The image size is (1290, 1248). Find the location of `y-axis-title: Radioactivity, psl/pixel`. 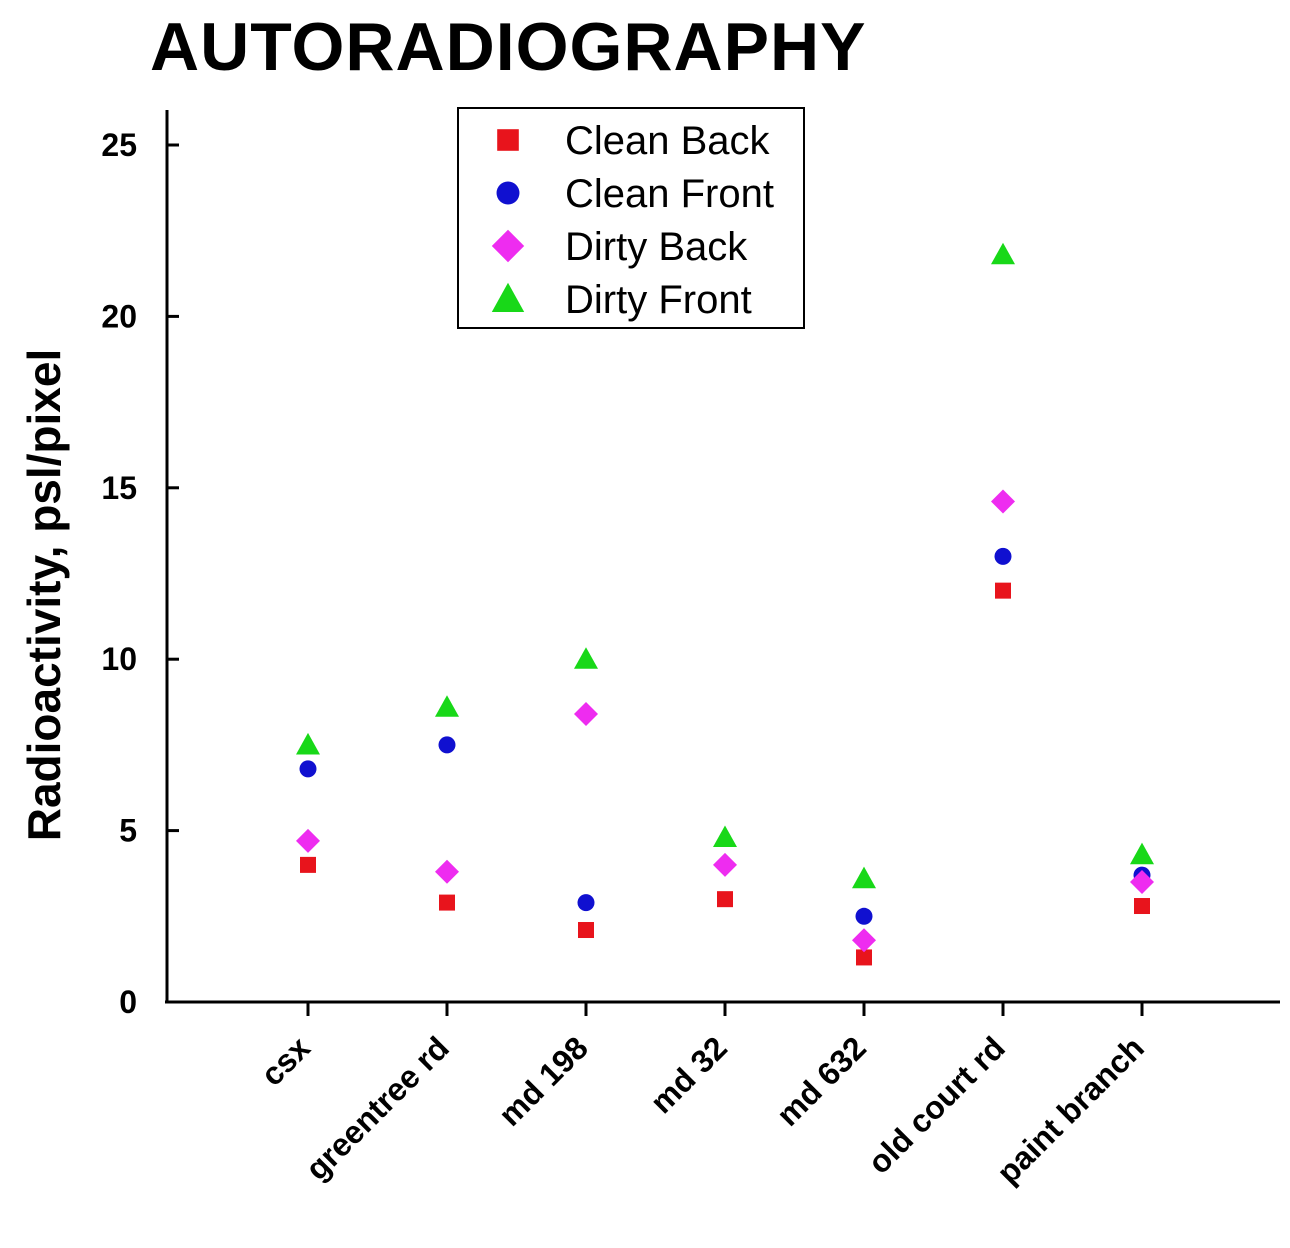

y-axis-title: Radioactivity, psl/pixel is located at coordinates (44, 595).